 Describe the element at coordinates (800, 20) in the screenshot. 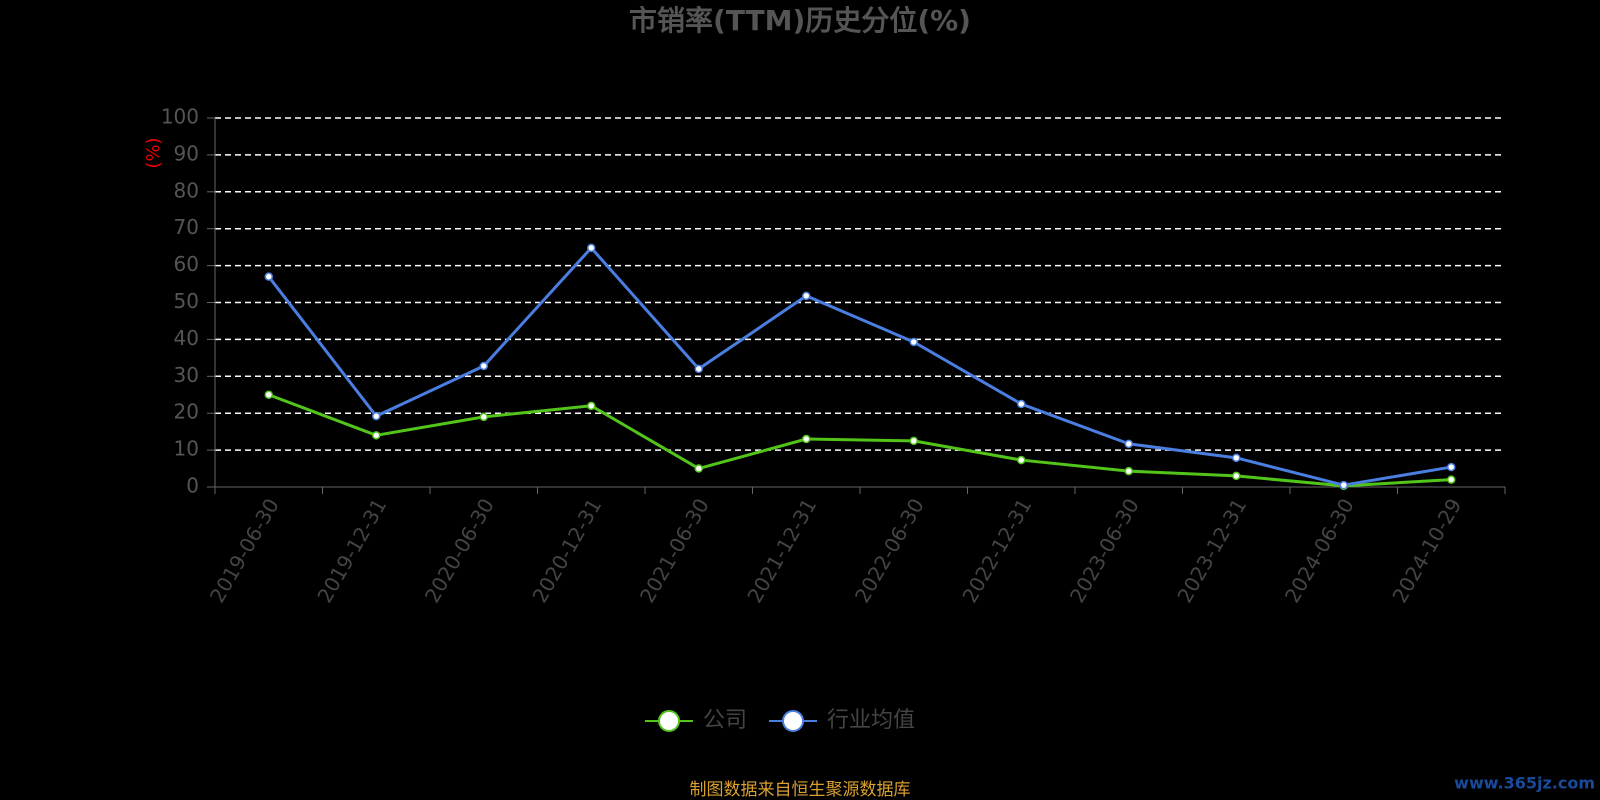

I see `chart-title: 市销率(TTM)历史分位(%)` at that location.